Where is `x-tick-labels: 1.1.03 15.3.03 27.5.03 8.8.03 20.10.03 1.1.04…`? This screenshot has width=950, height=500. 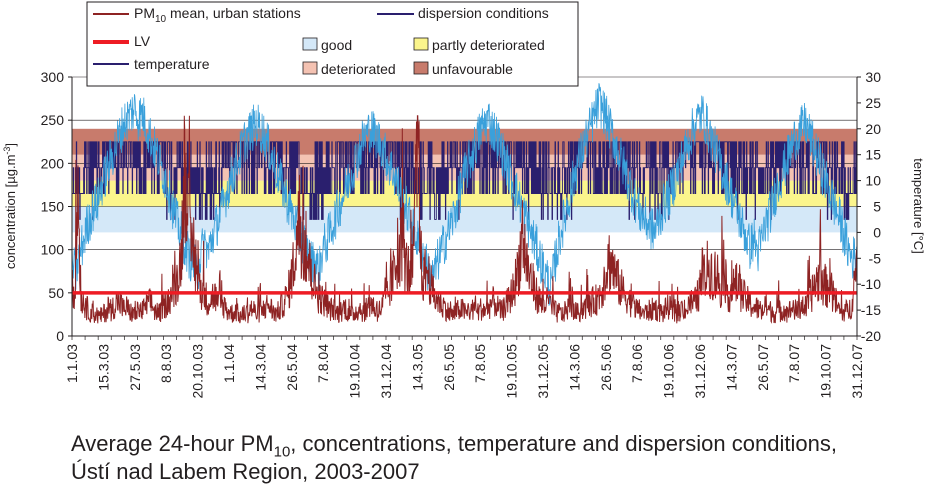
x-tick-labels: 1.1.03 15.3.03 27.5.03 8.8.03 20.10.03 1.1.04… is located at coordinates (464, 371).